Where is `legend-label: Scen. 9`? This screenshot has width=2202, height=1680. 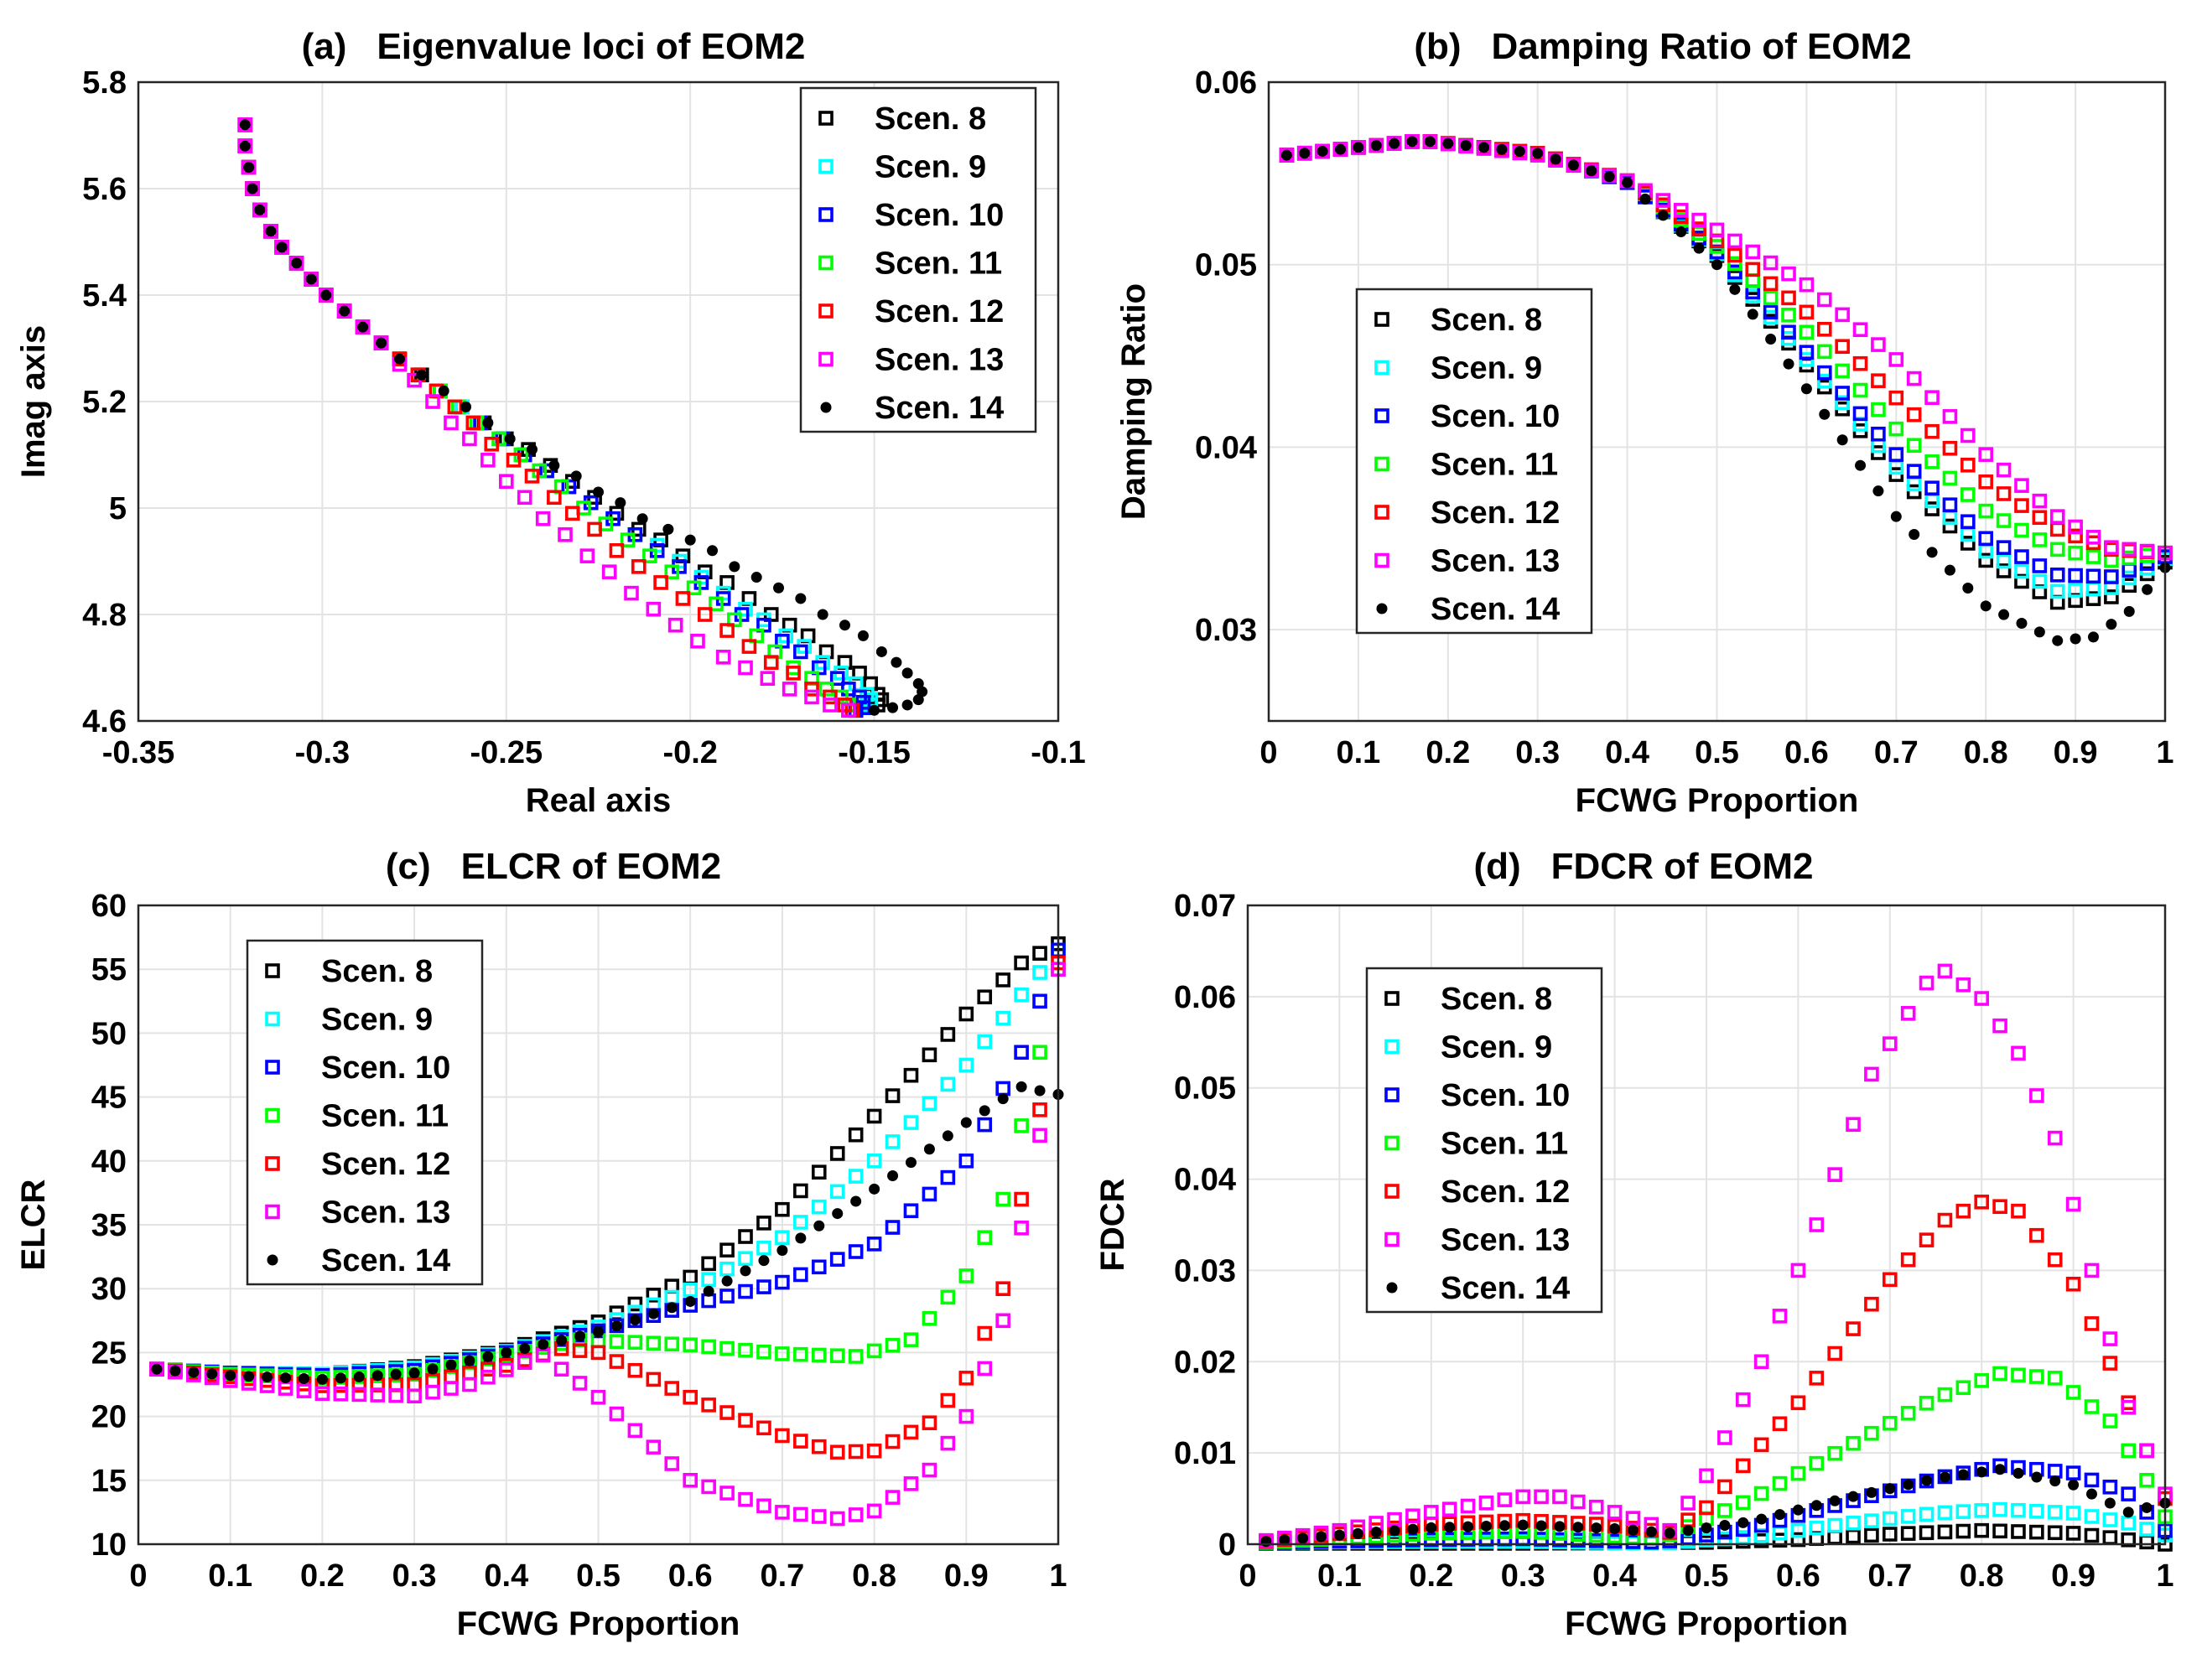
legend-label: Scen. 9 is located at coordinates (1486, 368).